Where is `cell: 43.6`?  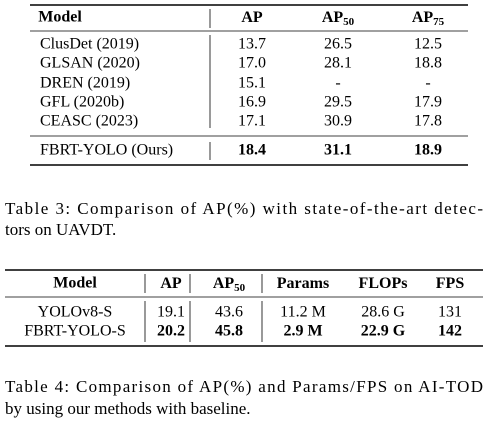 cell: 43.6 is located at coordinates (229, 312).